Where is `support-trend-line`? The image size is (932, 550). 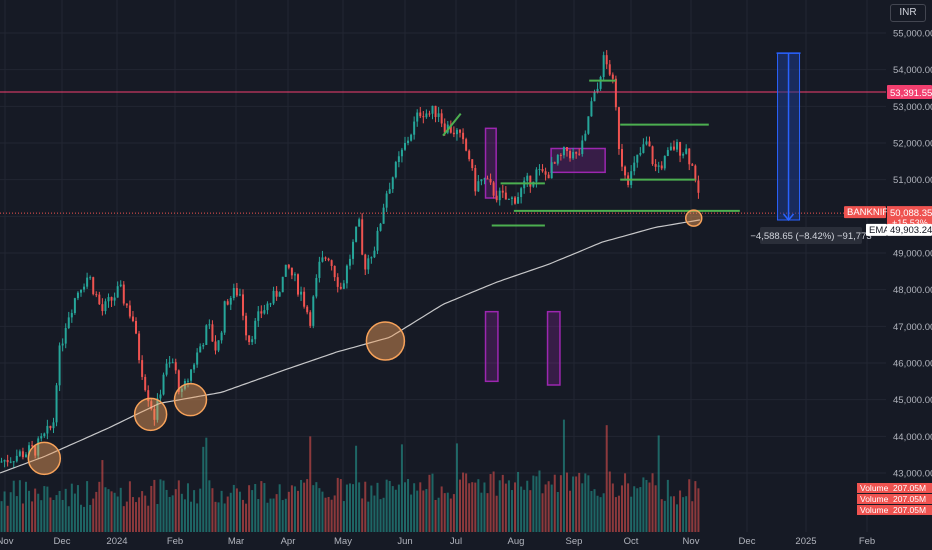
support-trend-line is located at coordinates (452, 125).